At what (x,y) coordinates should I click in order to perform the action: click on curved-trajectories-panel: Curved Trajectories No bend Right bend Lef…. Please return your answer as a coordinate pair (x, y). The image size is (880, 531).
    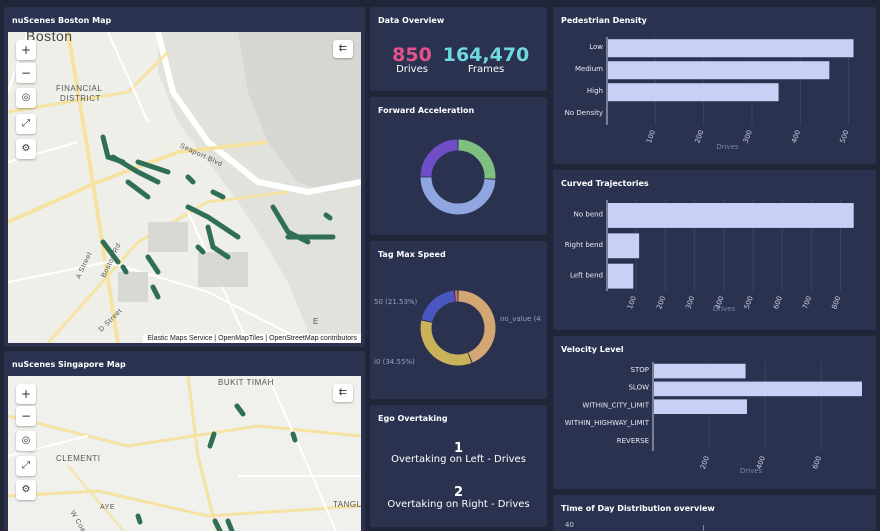
    Looking at the image, I should click on (714, 250).